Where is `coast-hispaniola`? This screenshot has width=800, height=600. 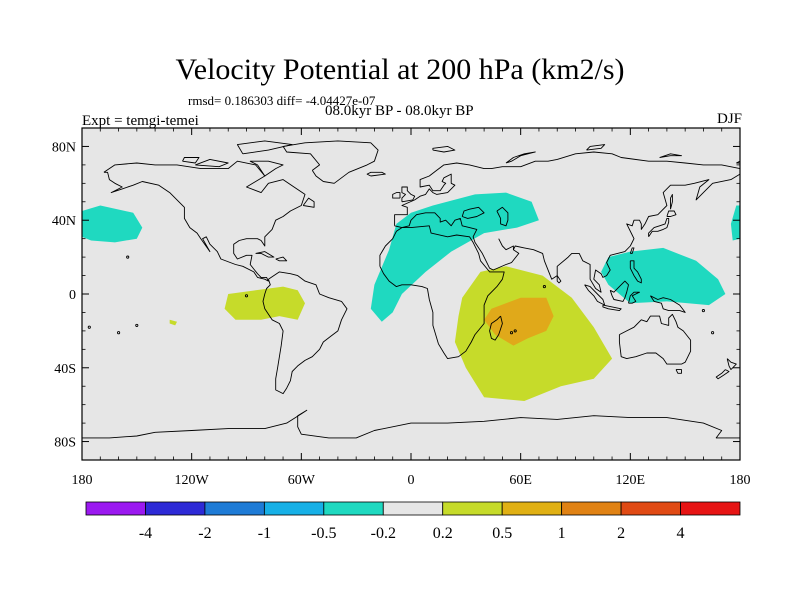 coast-hispaniola is located at coordinates (281, 259).